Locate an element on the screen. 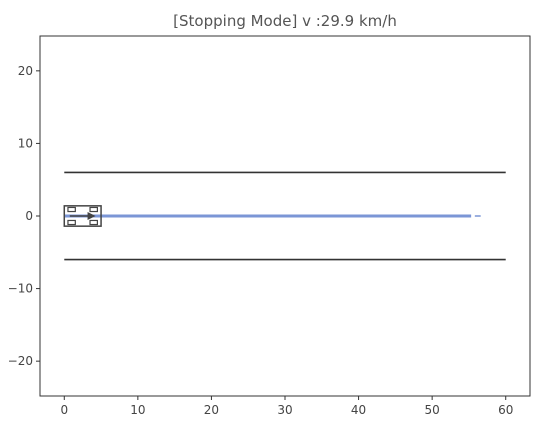 This screenshot has height=435, width=557. x-tick-label: 10 is located at coordinates (137, 410).